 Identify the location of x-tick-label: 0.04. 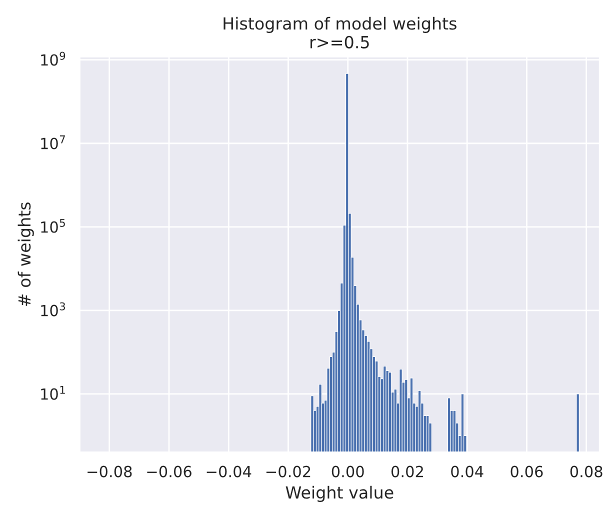
(467, 472).